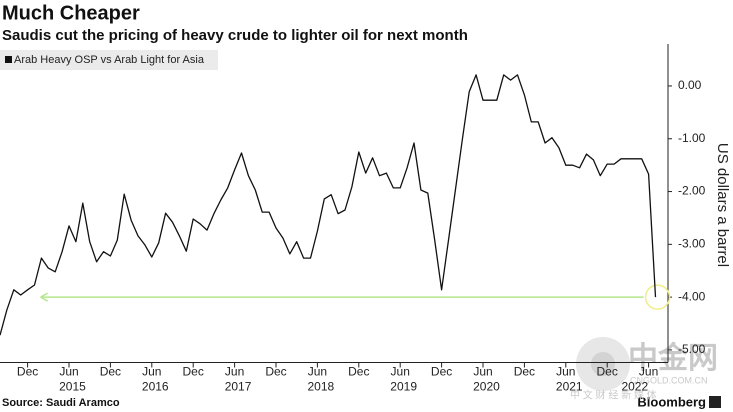 The image size is (733, 412). Describe the element at coordinates (634, 387) in the screenshot. I see `year-label: 2022` at that location.